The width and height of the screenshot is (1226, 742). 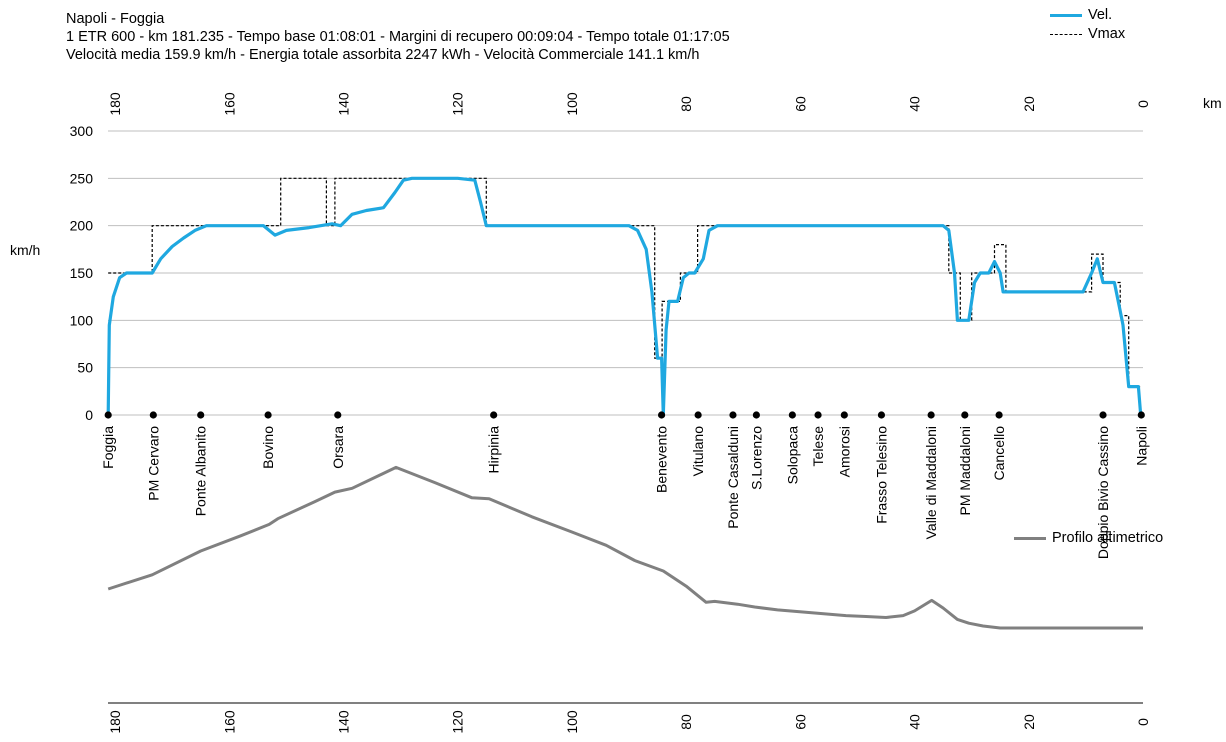 I want to click on station-label: Vitulano, so click(x=698, y=451).